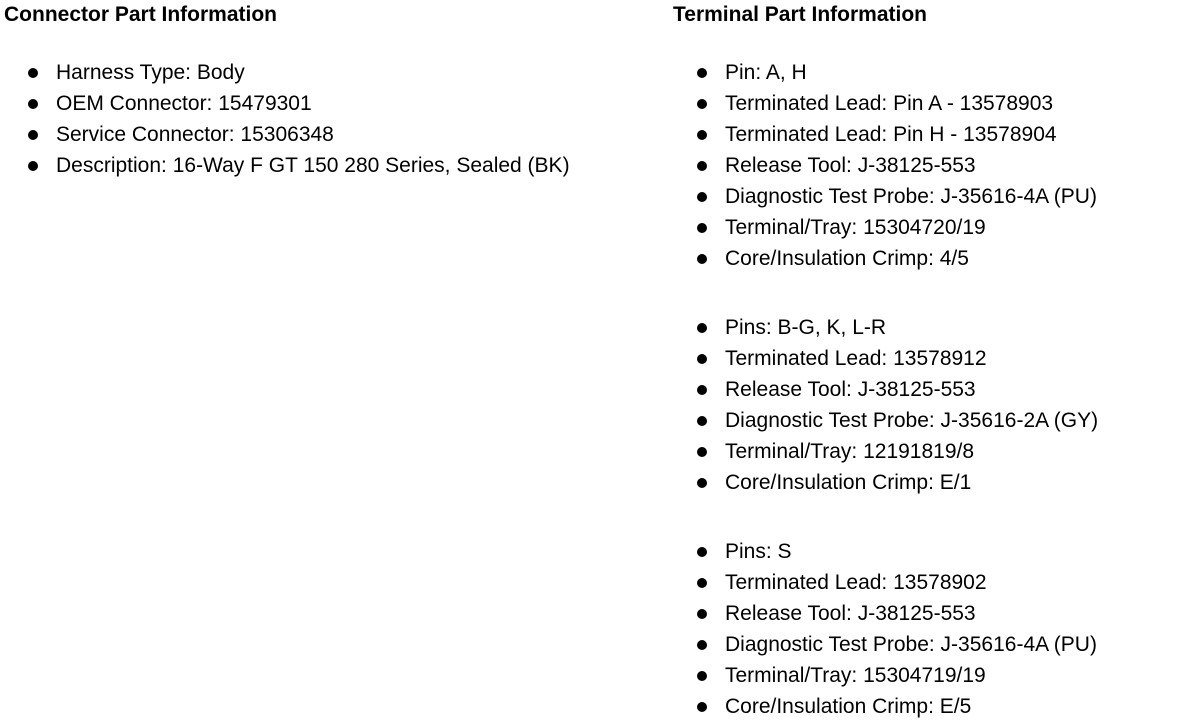 The image size is (1200, 722). I want to click on list-item-text: Terminal/Tray: 15304720/19, so click(855, 227).